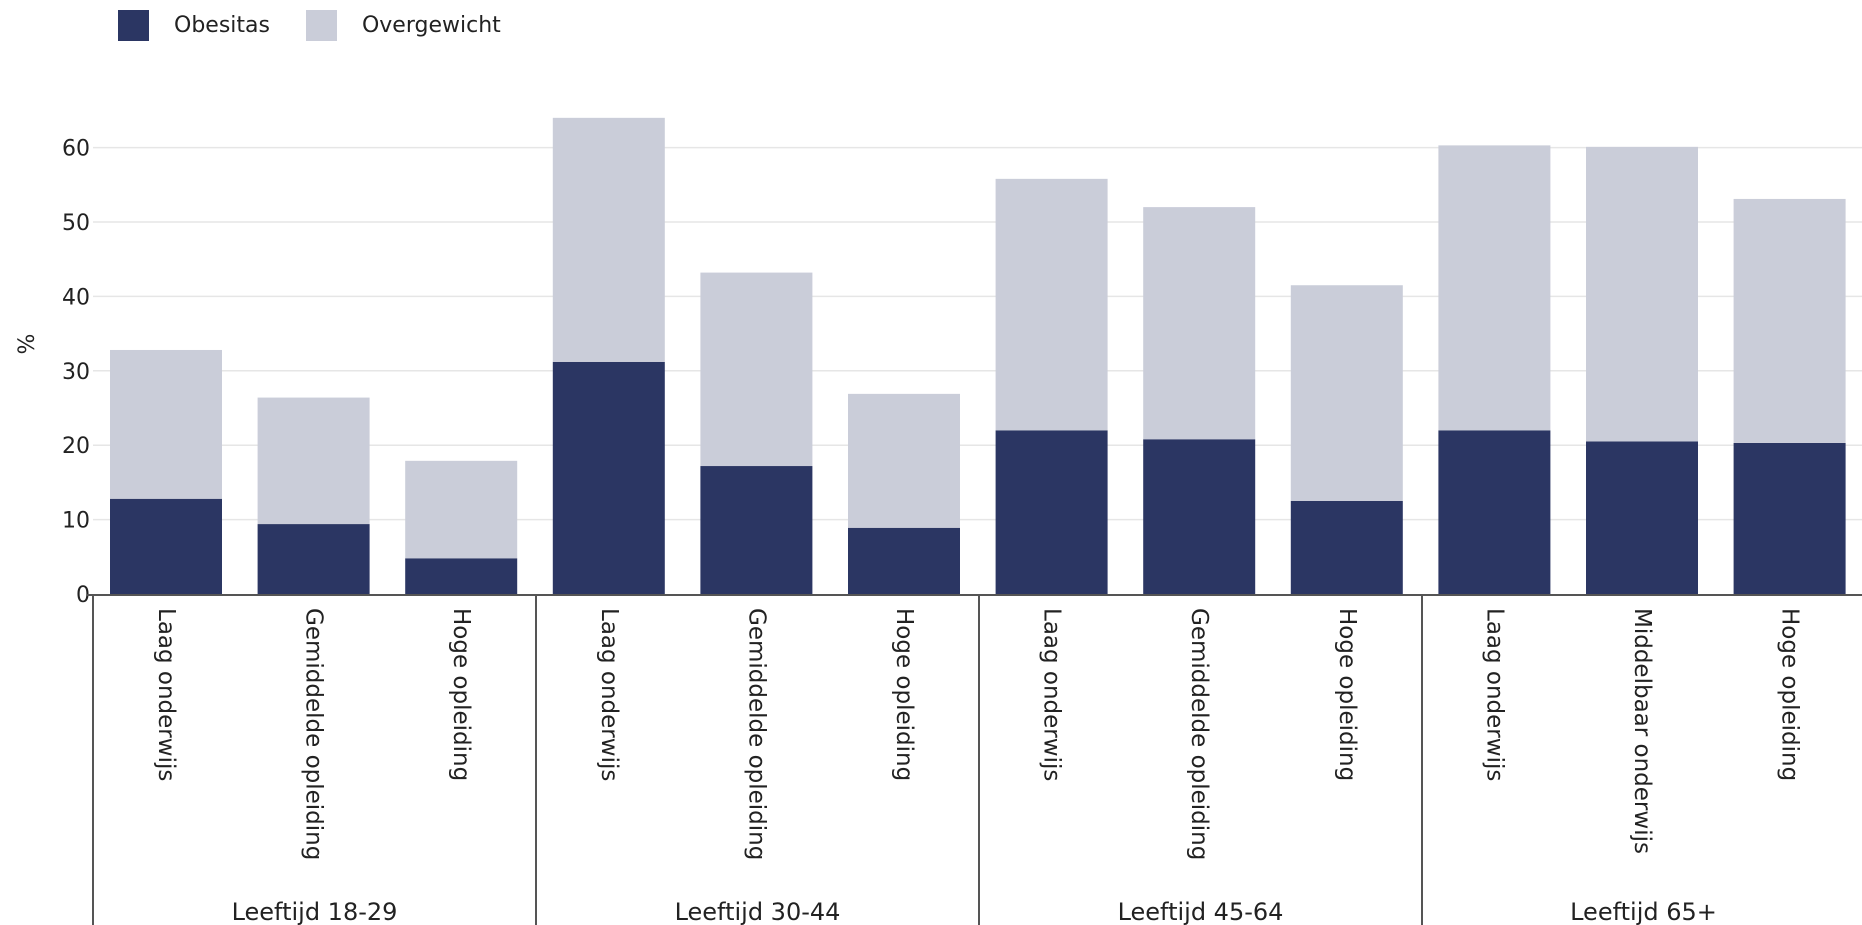 The image size is (1862, 925). What do you see at coordinates (83, 595) in the screenshot?
I see `y-tick-label: 0` at bounding box center [83, 595].